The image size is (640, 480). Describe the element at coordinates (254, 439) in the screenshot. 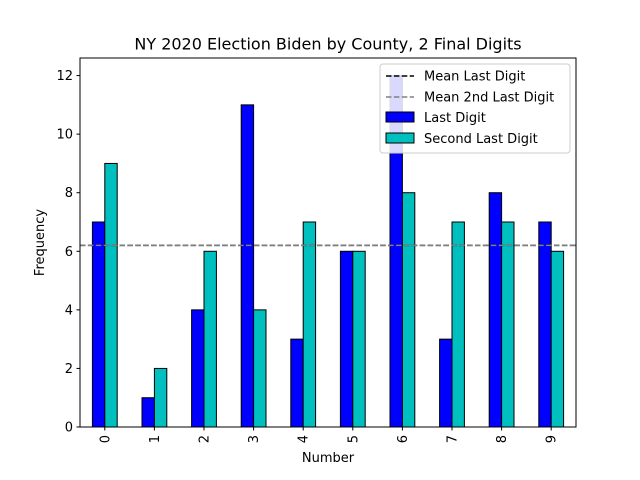

I see `x-tick-label-3: 3` at that location.